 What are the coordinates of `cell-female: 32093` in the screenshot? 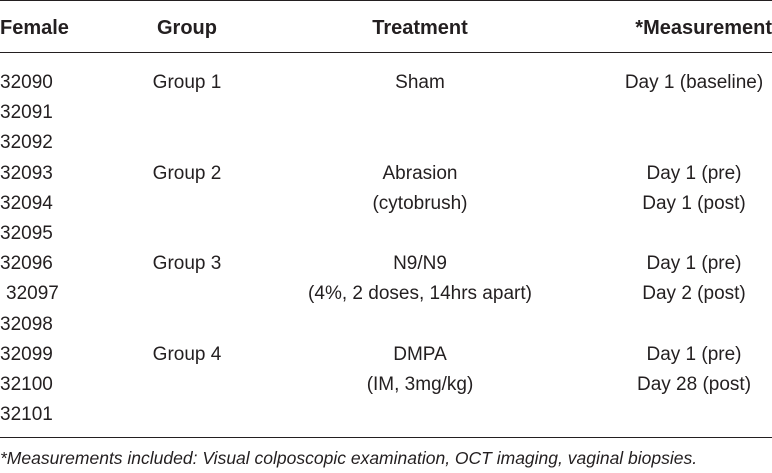 It's located at (26, 173).